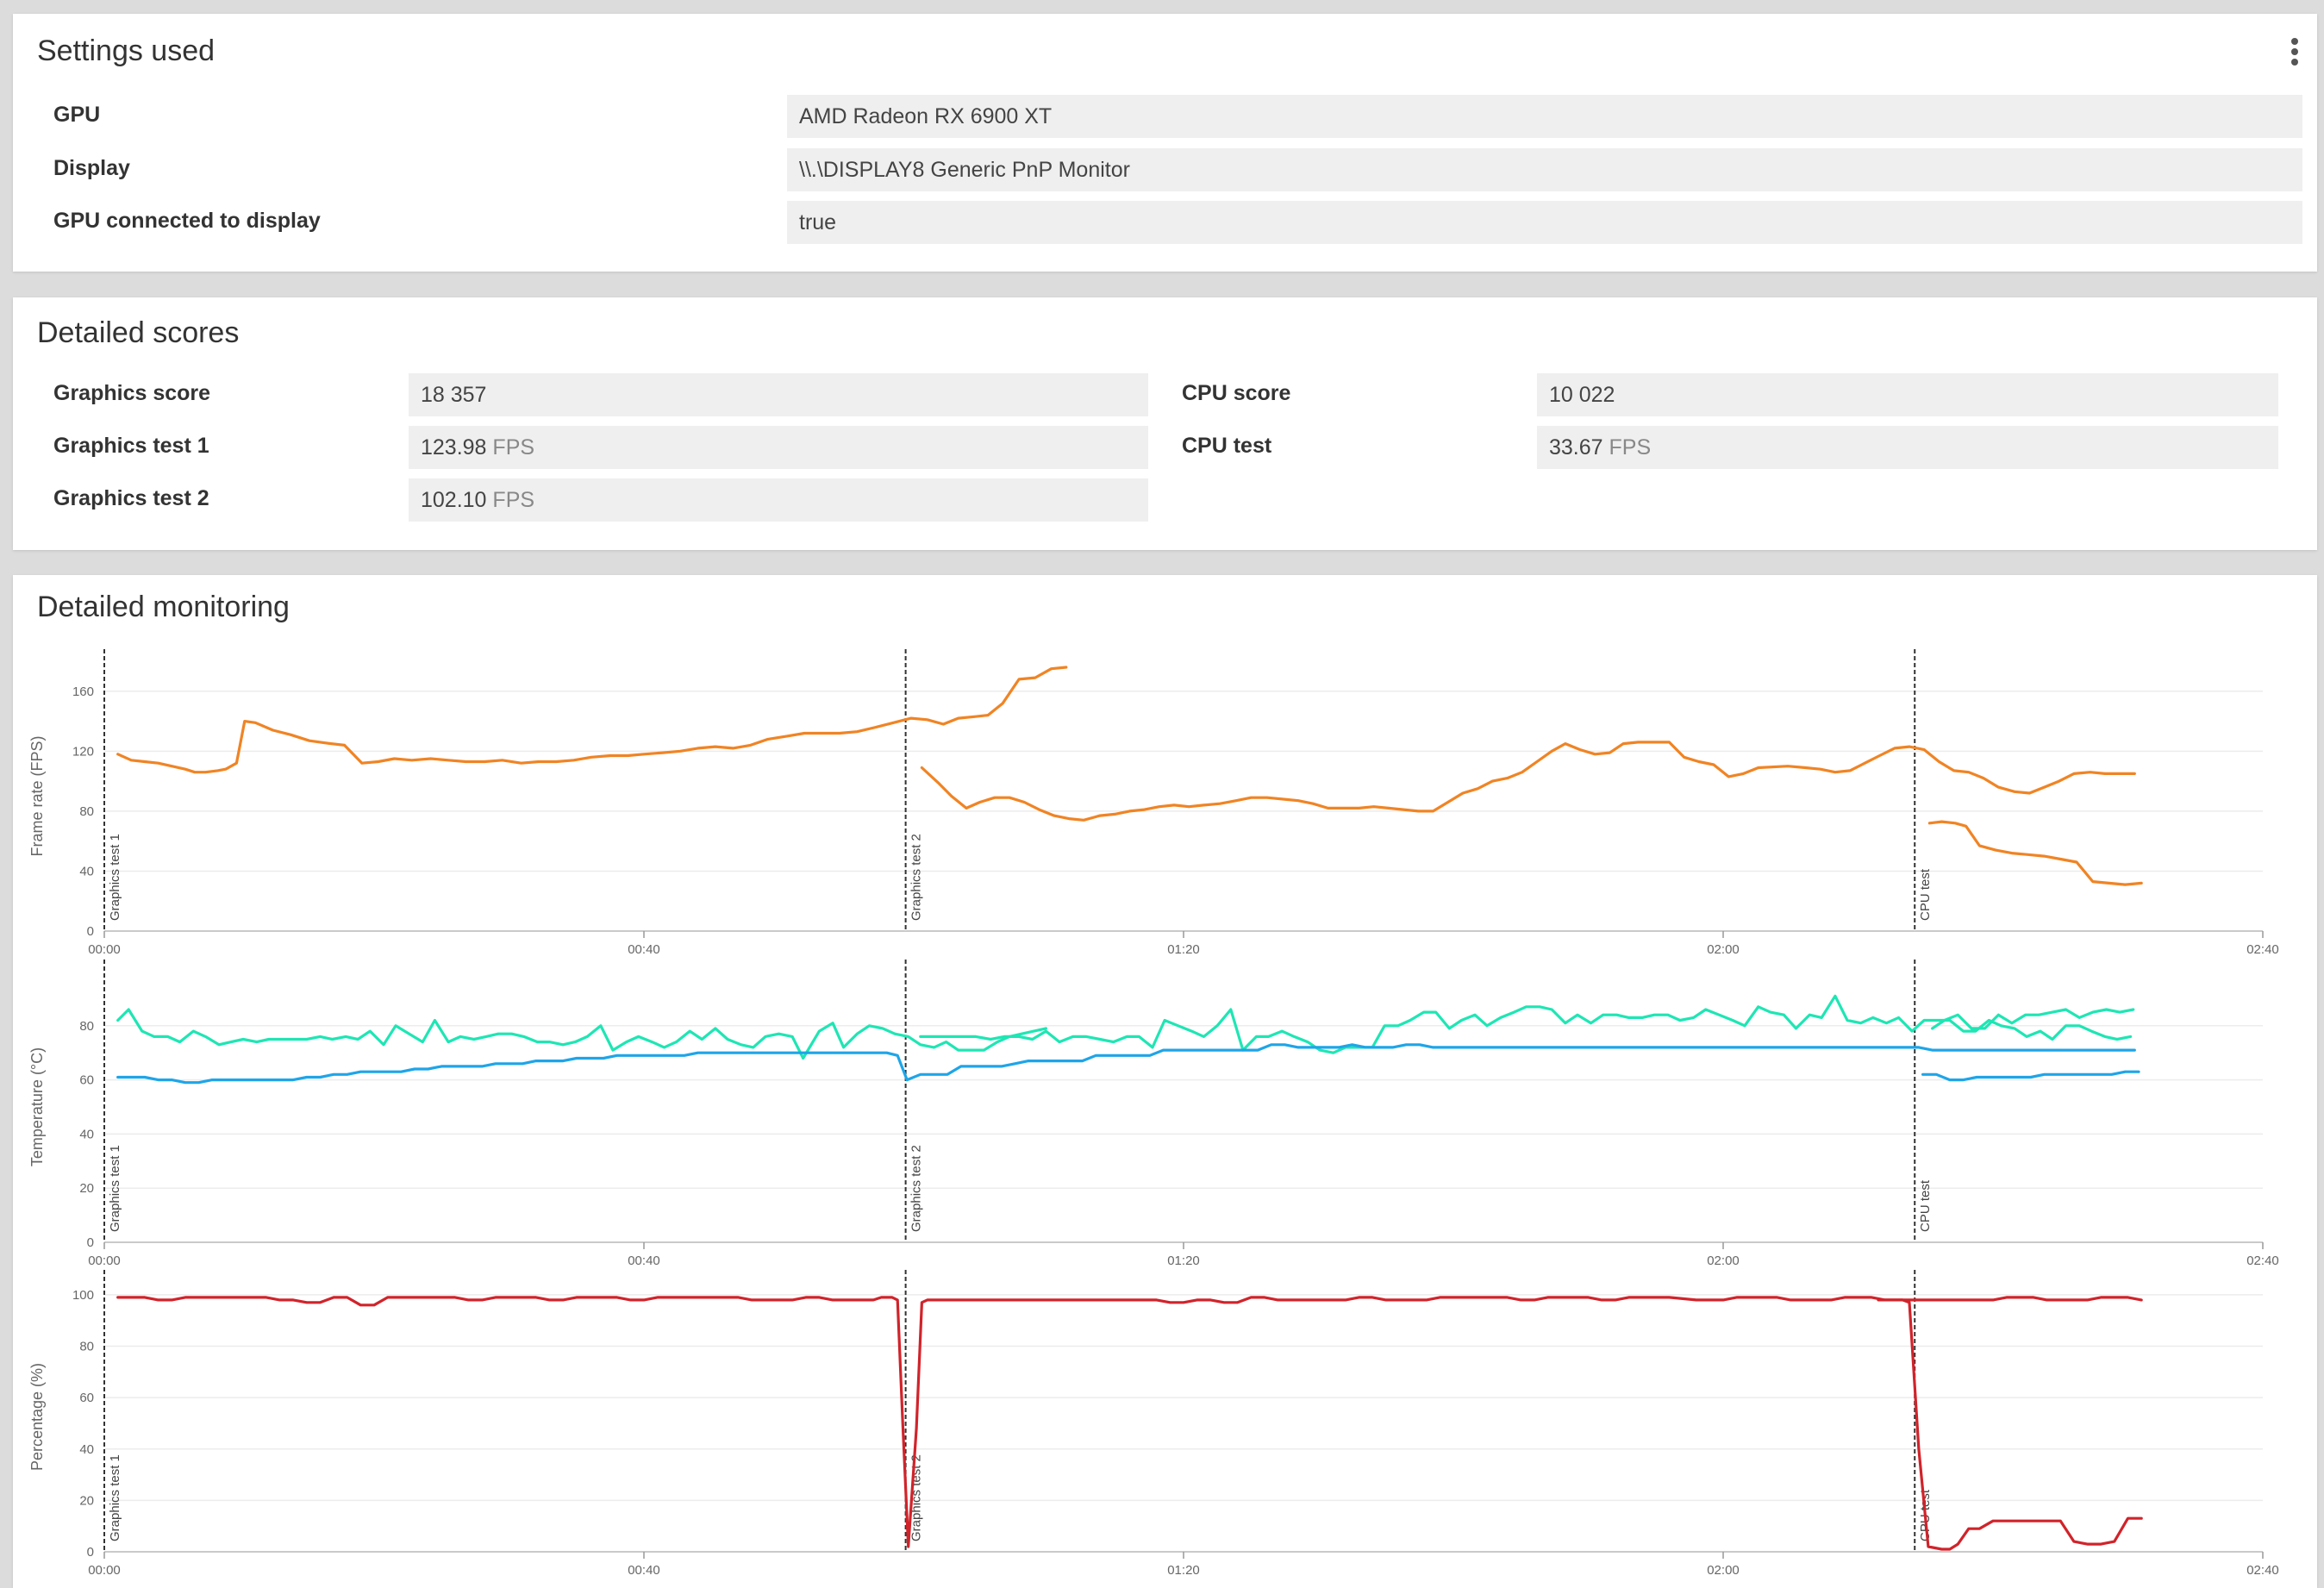 The width and height of the screenshot is (2324, 1588). Describe the element at coordinates (1544, 223) in the screenshot. I see `settings-value-gpu-connected: true` at that location.